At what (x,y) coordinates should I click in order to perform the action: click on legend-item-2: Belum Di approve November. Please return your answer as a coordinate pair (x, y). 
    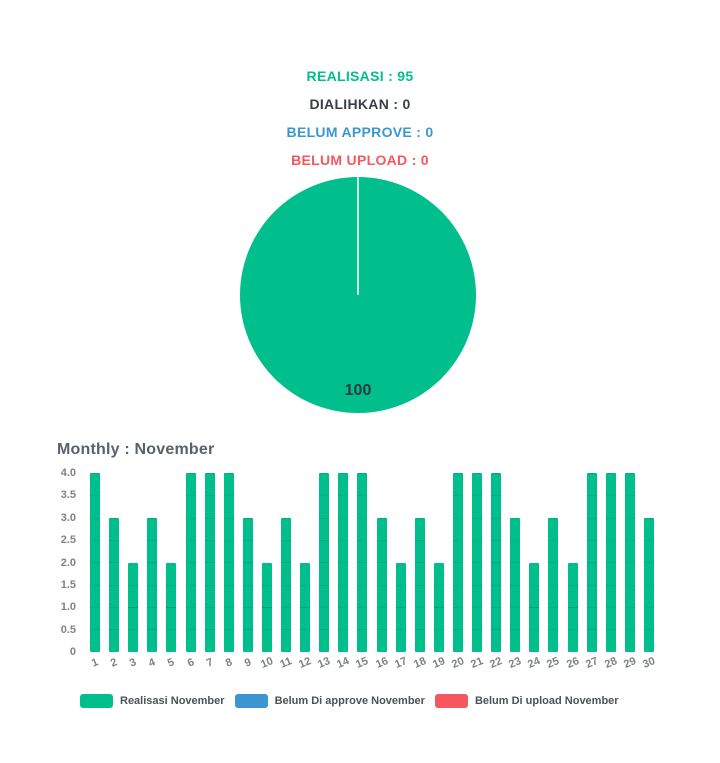
    Looking at the image, I should click on (329, 701).